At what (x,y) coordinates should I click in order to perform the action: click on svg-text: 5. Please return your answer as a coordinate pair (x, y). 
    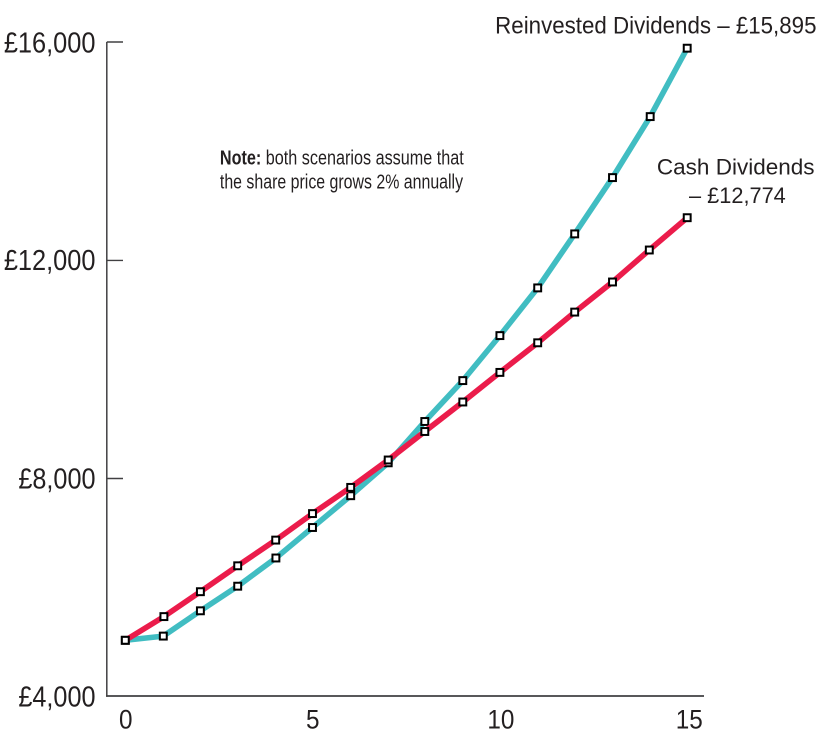
    Looking at the image, I should click on (313, 719).